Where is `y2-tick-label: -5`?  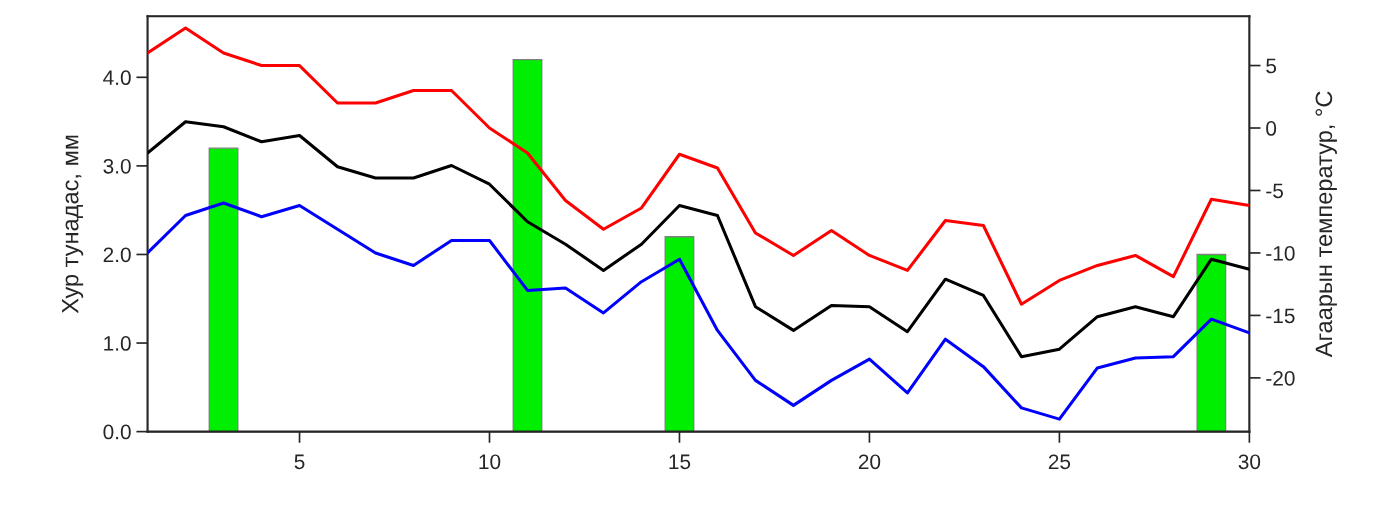 y2-tick-label: -5 is located at coordinates (1274, 191).